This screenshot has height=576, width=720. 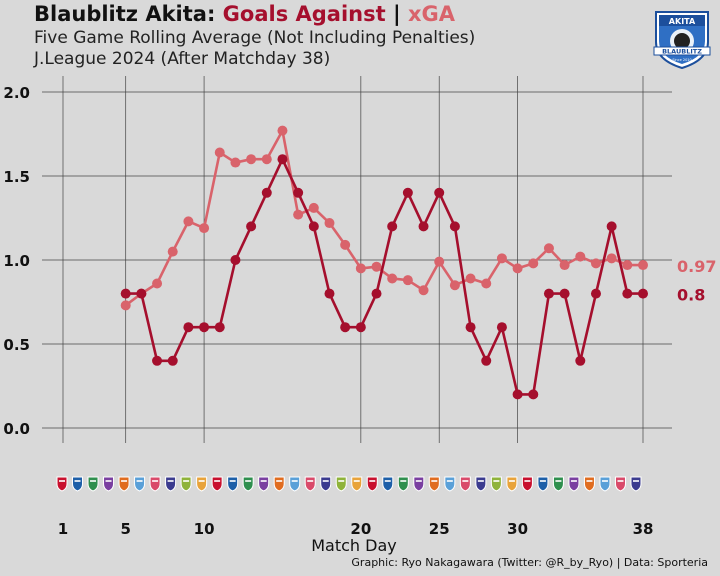 I want to click on x-tick-label: 38, so click(x=643, y=529).